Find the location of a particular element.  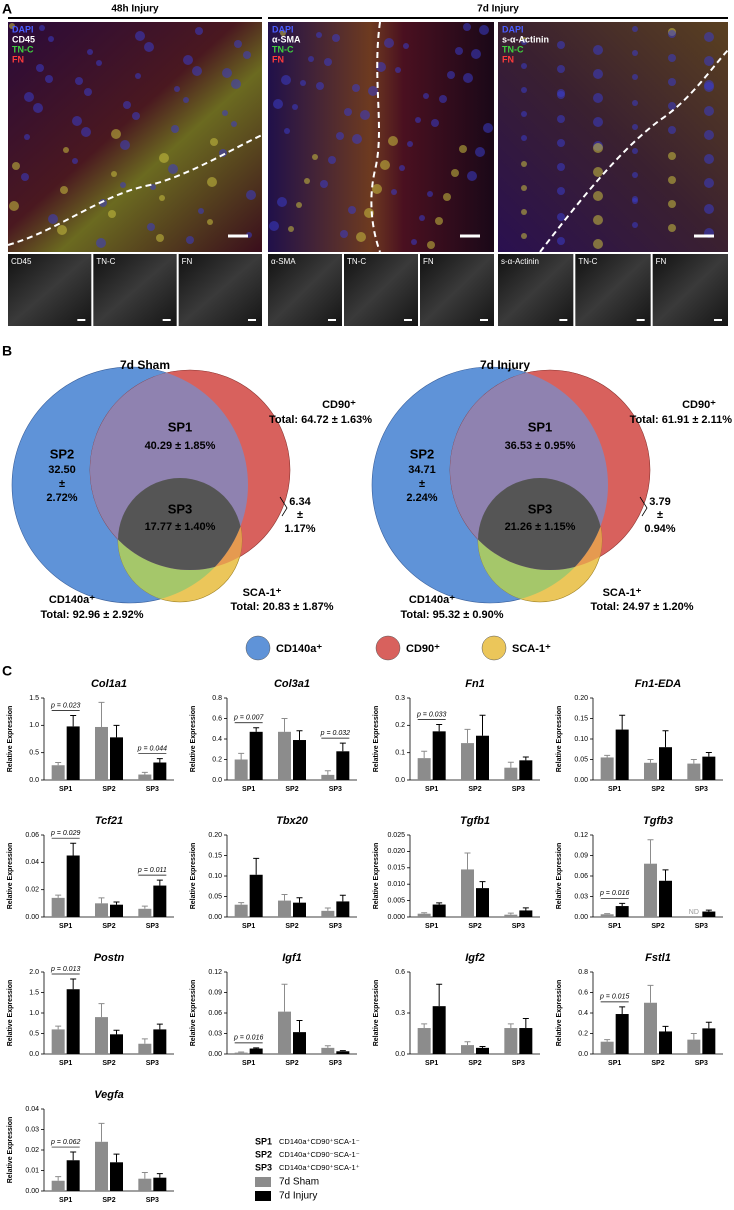

chart-title: Col1a1 is located at coordinates (109, 684).